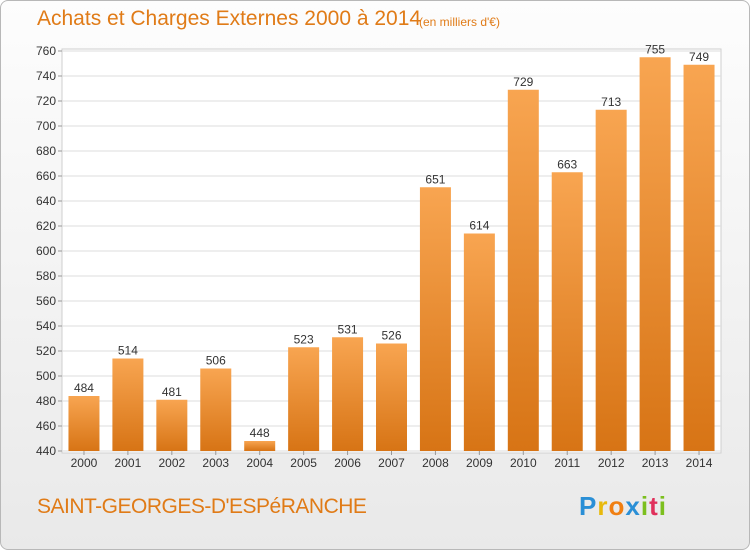  What do you see at coordinates (259, 463) in the screenshot?
I see `x-tick-label: 2004` at bounding box center [259, 463].